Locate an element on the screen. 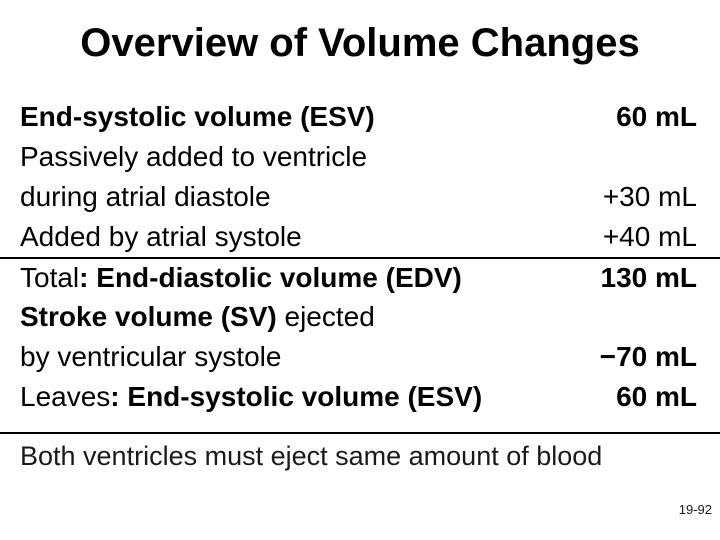 This screenshot has width=720, height=540. table-row: Stroke volume (SV) ejected is located at coordinates (360, 317).